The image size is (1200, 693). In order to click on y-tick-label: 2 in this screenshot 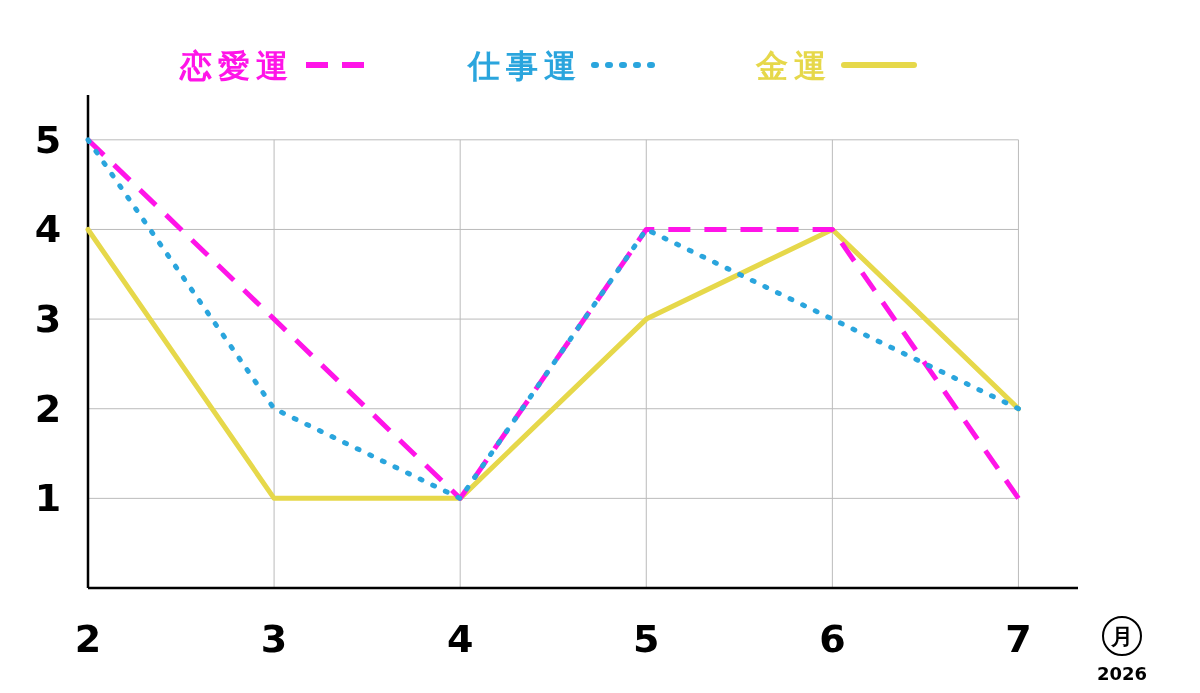, I will do `click(48, 408)`.